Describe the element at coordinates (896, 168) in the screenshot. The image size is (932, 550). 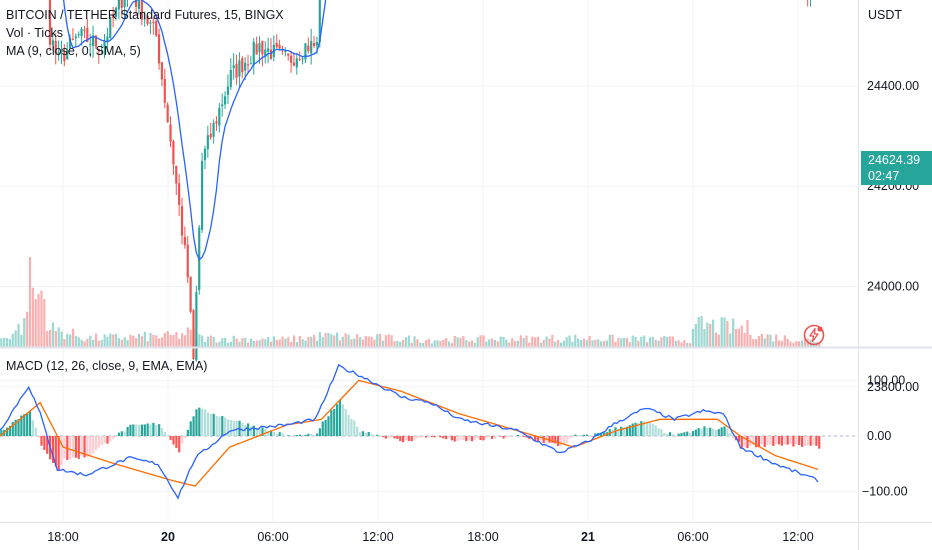
I see `last-price-tag: 24624.39 02:47` at that location.